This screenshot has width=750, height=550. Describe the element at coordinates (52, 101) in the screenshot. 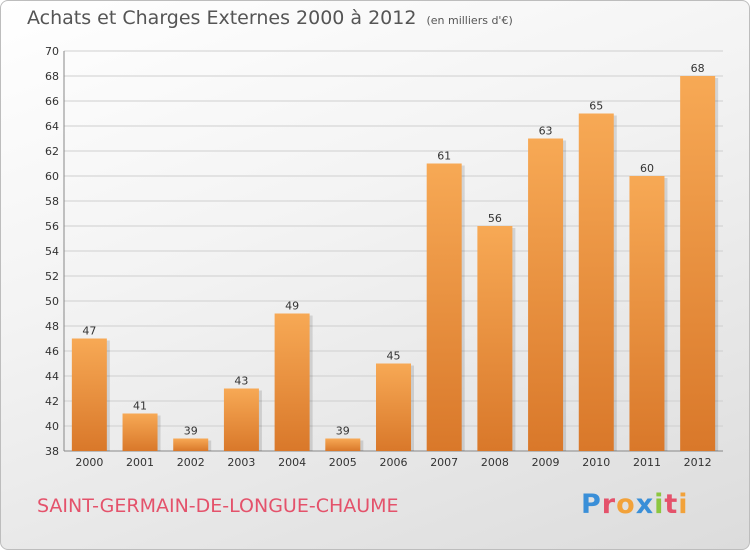

I see `y-tick-label: 66` at that location.